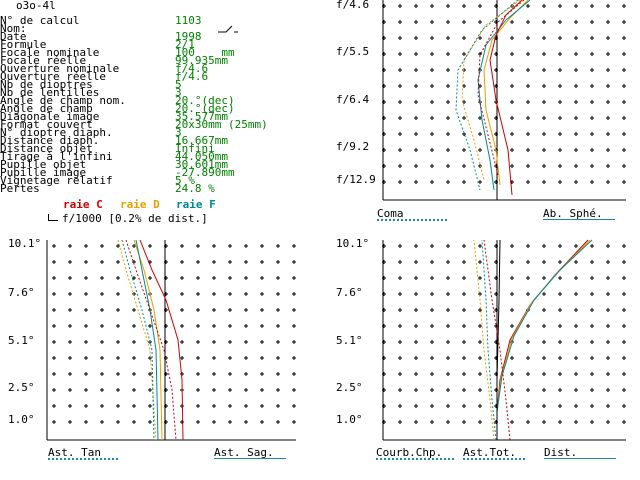 The height and width of the screenshot is (480, 640). I want to click on param-key: Pupille objet, so click(43, 164).